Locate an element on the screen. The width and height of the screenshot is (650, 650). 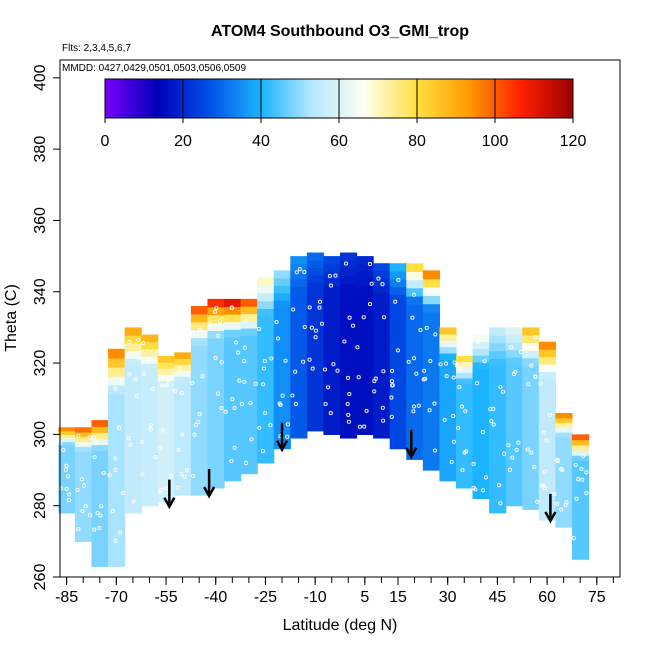
tropopause-arrow is located at coordinates (550, 508).